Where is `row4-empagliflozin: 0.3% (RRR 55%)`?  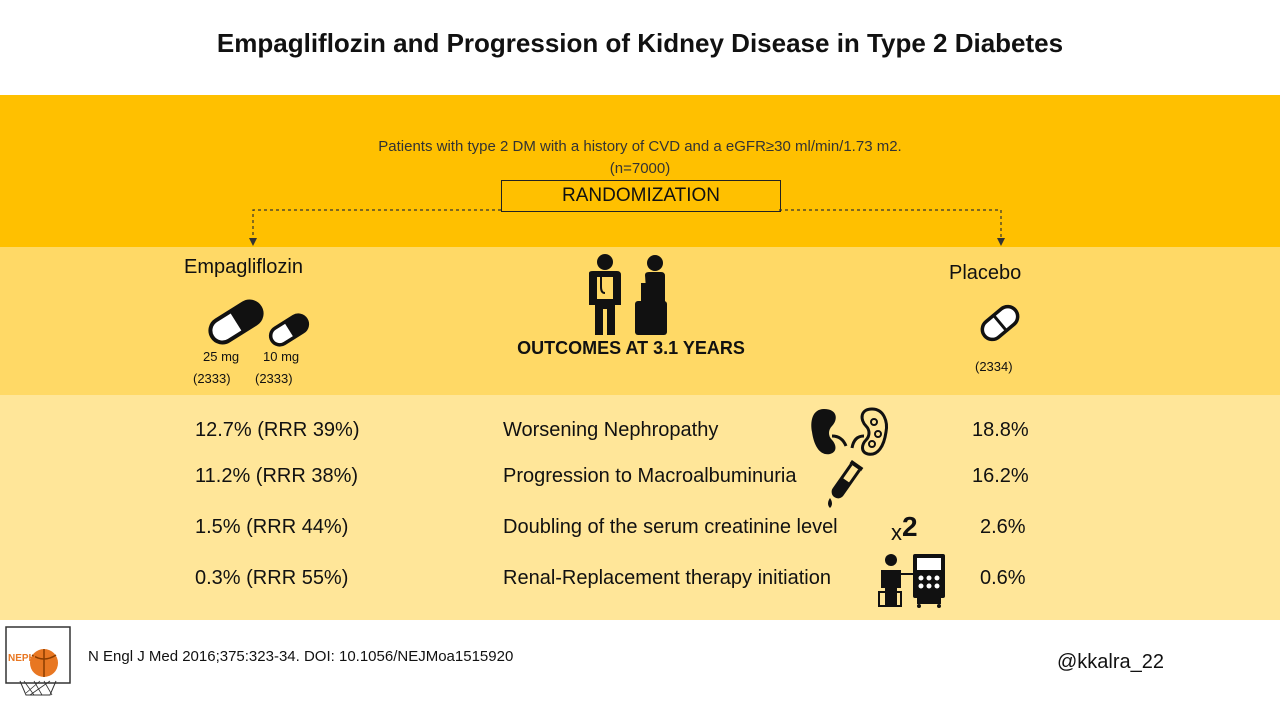
row4-empagliflozin: 0.3% (RRR 55%) is located at coordinates (272, 578).